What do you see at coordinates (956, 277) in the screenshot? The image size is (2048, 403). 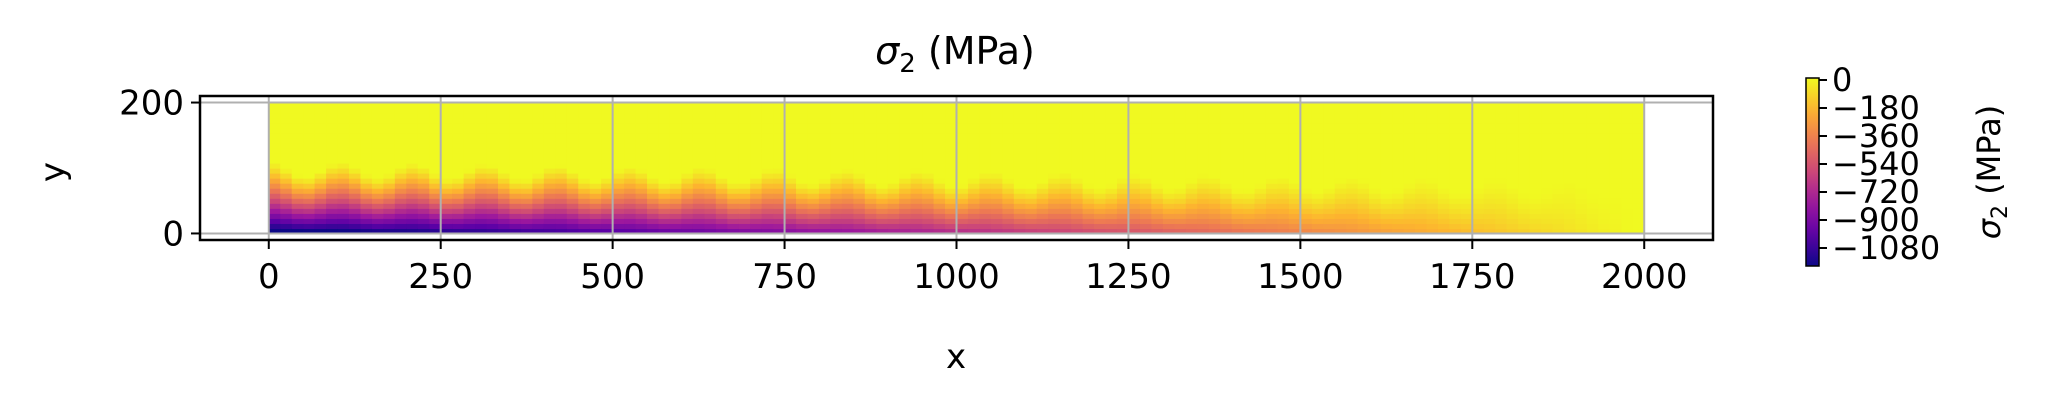 I see `x-tick-label: 1000` at bounding box center [956, 277].